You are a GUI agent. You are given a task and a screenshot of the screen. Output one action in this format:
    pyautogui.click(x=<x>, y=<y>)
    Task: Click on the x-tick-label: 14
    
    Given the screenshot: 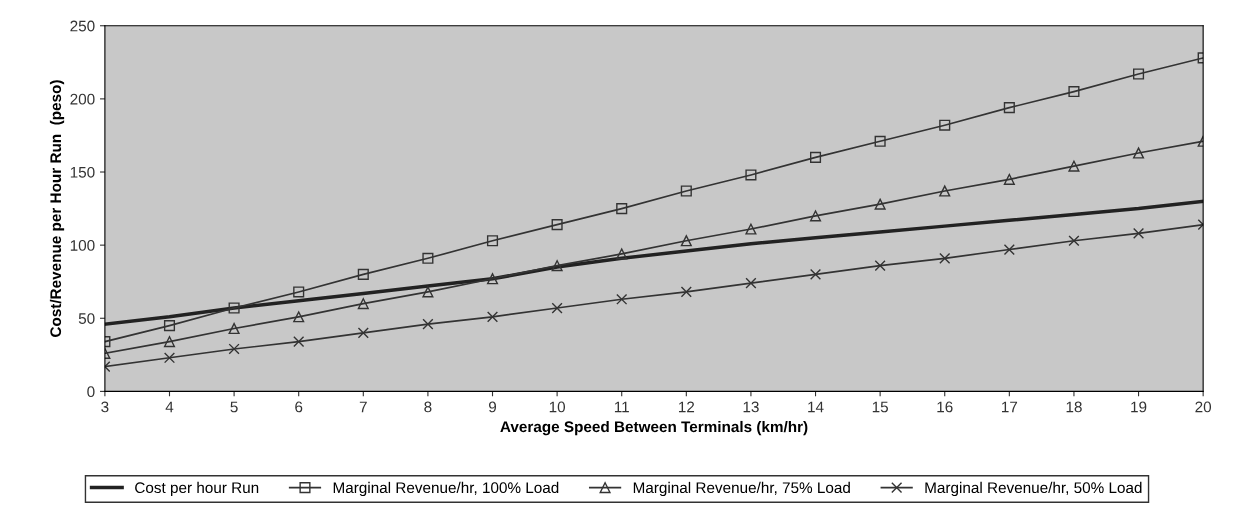 What is the action you would take?
    pyautogui.click(x=816, y=407)
    